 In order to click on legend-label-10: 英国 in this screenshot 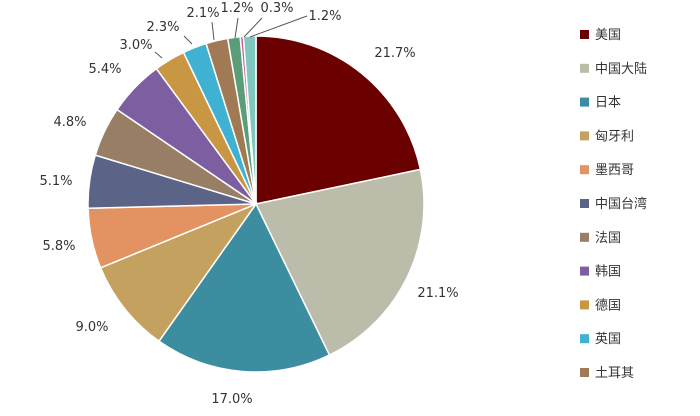, I will do `click(608, 339)`.